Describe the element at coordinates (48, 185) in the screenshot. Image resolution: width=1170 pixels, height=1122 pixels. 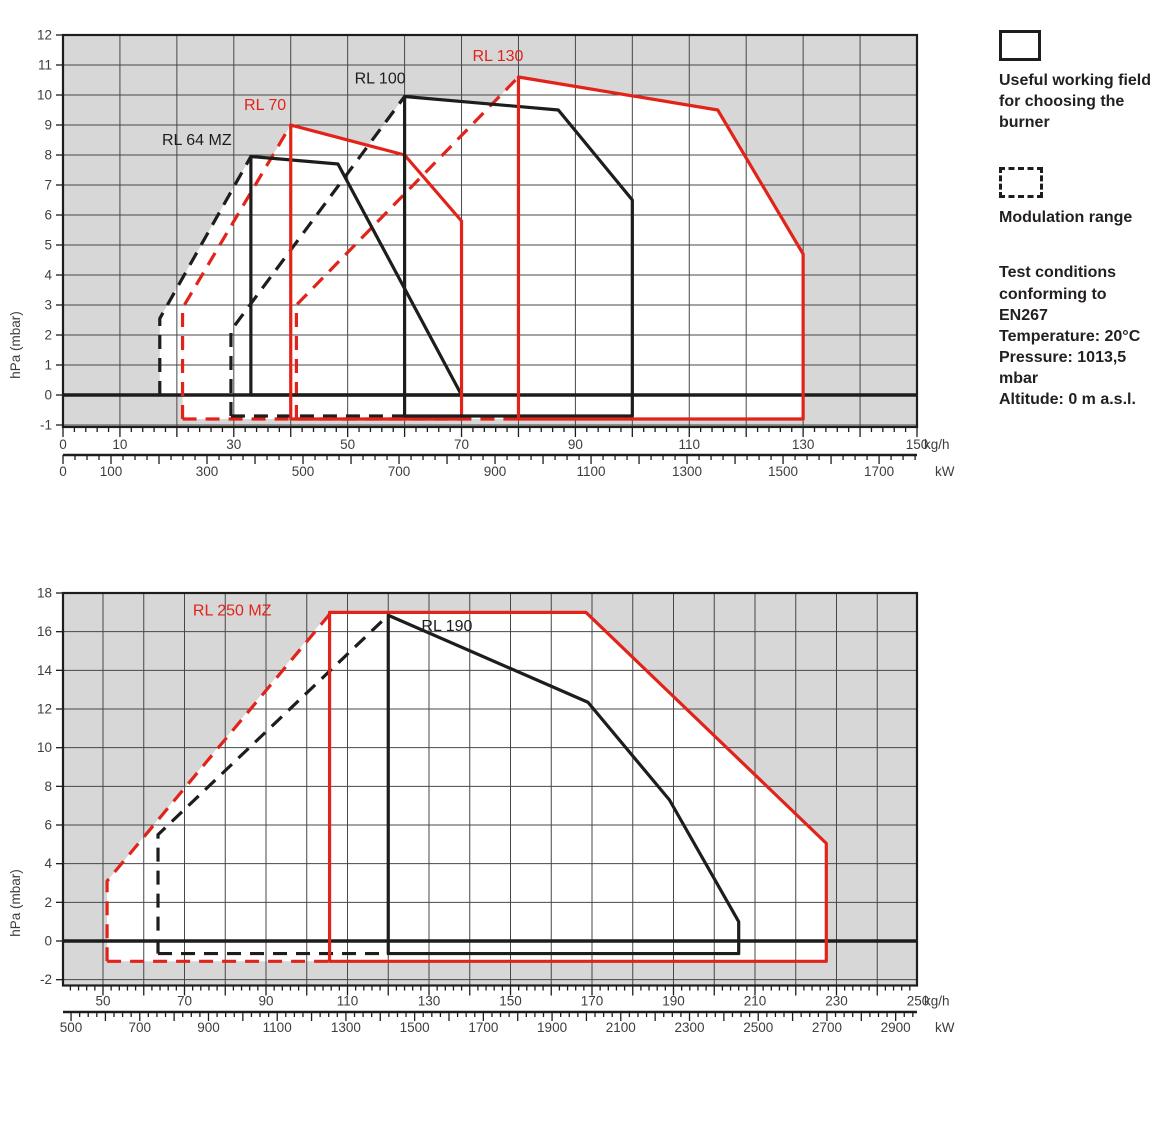
I see `svg-text: 7` at that location.